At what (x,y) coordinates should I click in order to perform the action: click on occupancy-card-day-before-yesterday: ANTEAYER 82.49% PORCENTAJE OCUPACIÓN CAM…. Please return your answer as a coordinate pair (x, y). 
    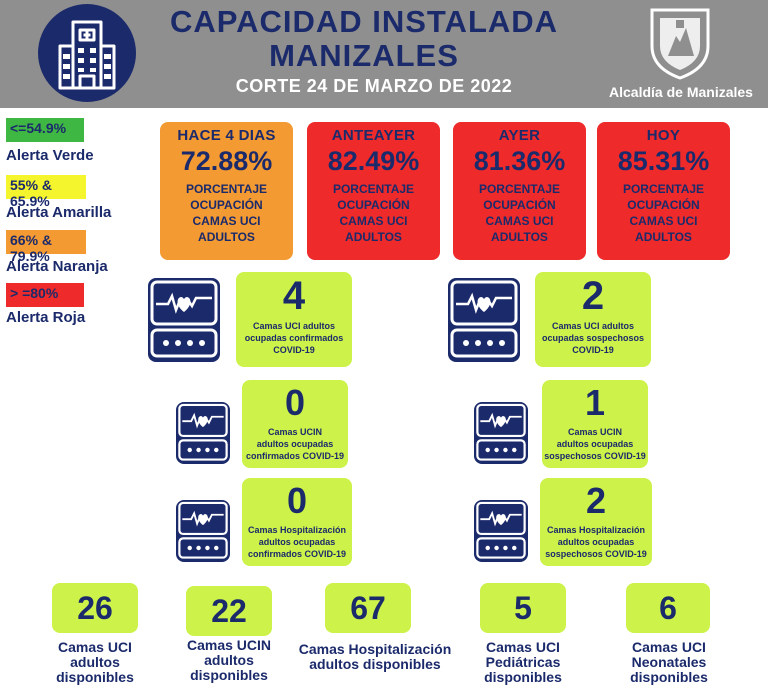
    Looking at the image, I should click on (373, 191).